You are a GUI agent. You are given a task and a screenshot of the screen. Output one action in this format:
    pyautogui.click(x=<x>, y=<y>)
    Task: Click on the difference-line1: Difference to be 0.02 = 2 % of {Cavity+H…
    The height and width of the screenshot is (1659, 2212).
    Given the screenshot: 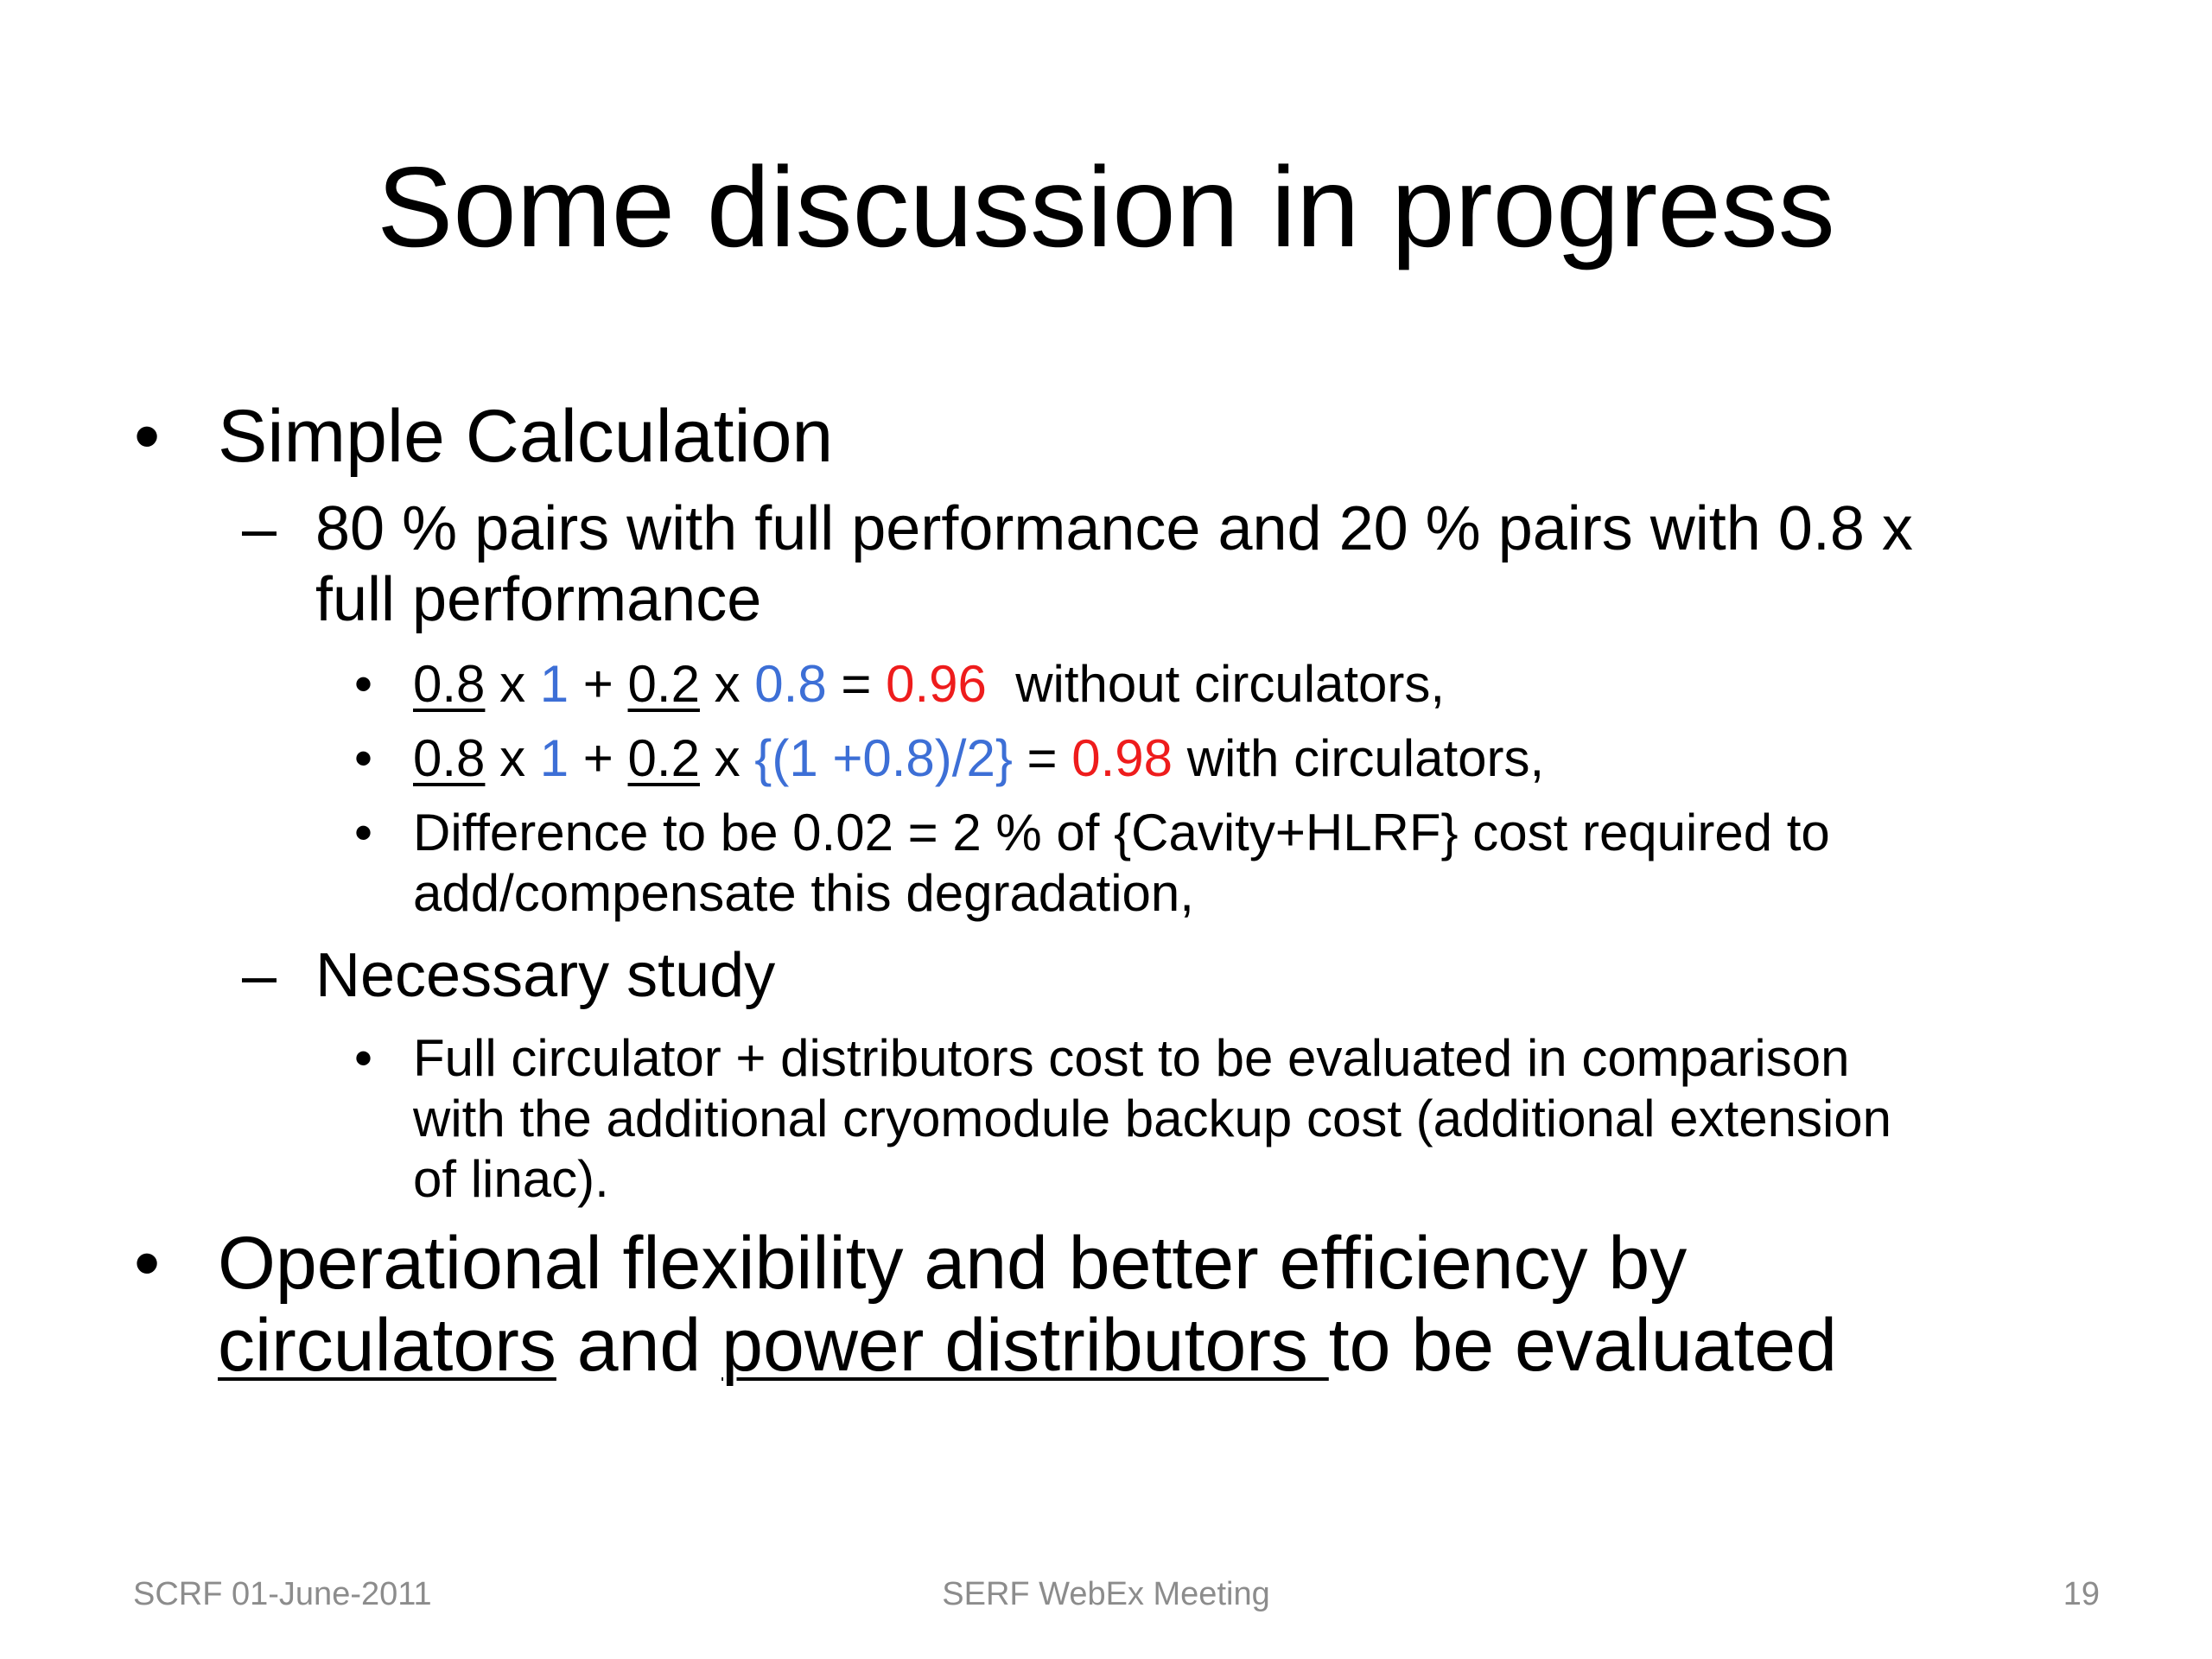 What is the action you would take?
    pyautogui.click(x=1121, y=832)
    